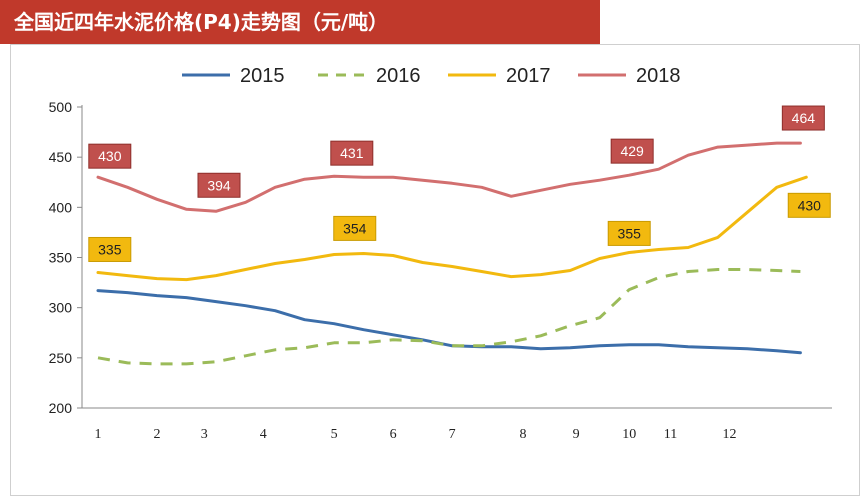 This screenshot has width=864, height=502. I want to click on legend-label-2018: 2018, so click(658, 76).